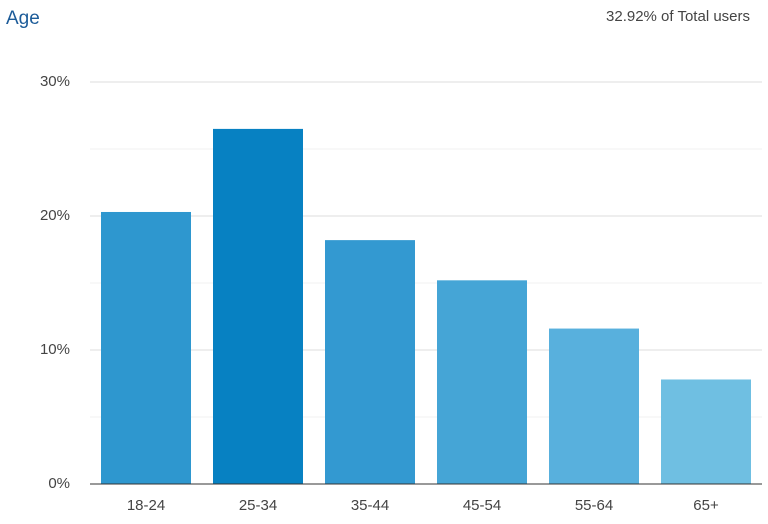 Image resolution: width=768 pixels, height=524 pixels. I want to click on y-tick-label: 30%, so click(55, 81).